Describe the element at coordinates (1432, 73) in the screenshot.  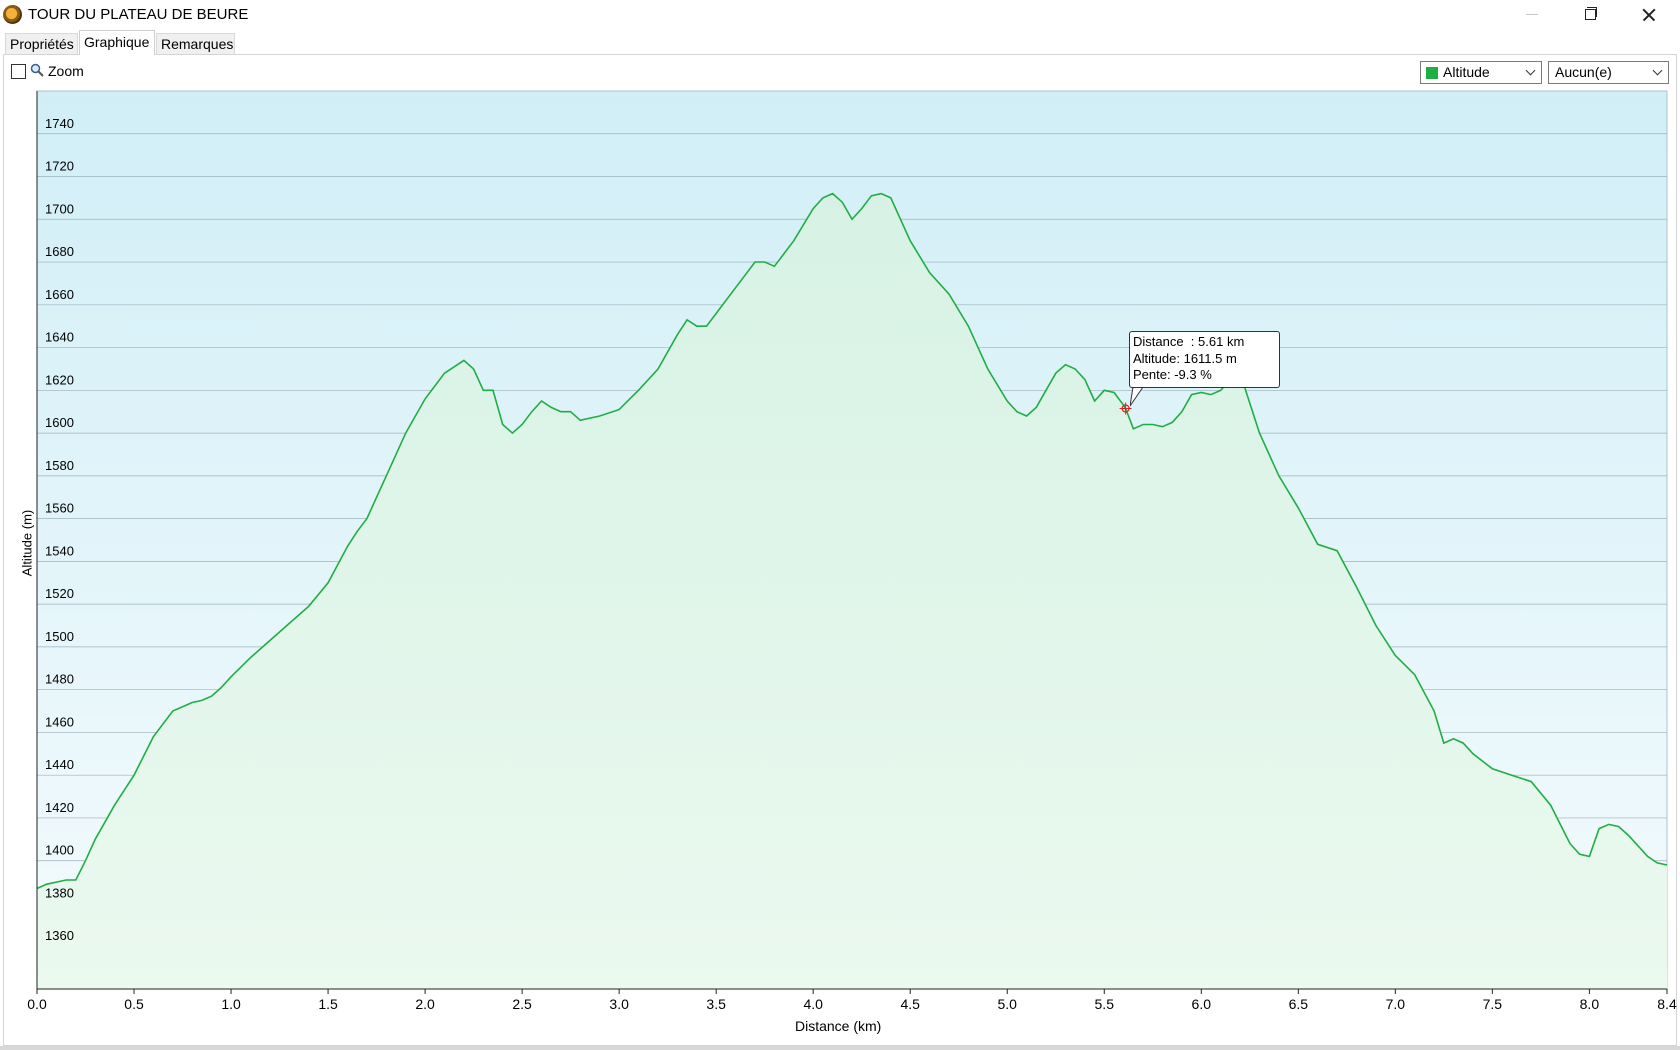
I see `series-color-swatch` at that location.